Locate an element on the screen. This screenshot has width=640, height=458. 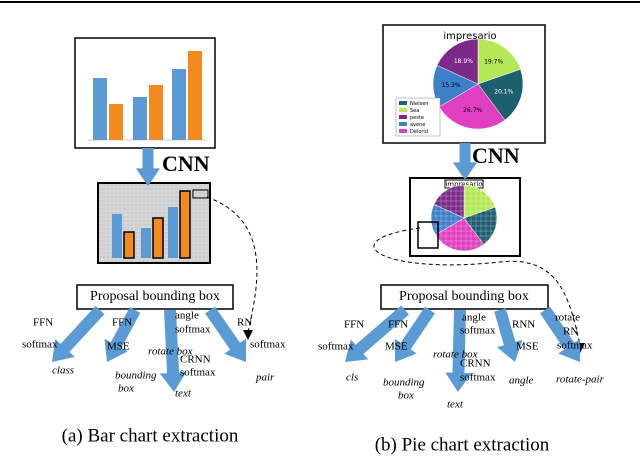
branch-label: rotate is located at coordinates (567, 318).